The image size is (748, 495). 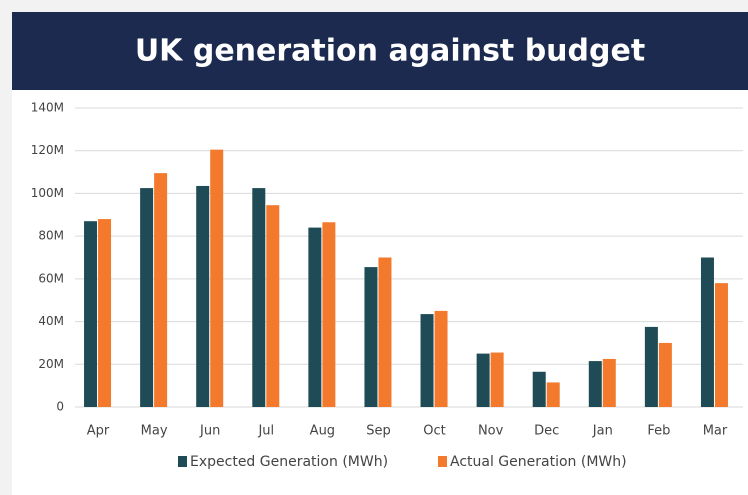 What do you see at coordinates (715, 431) in the screenshot?
I see `x-tick-label: Mar` at bounding box center [715, 431].